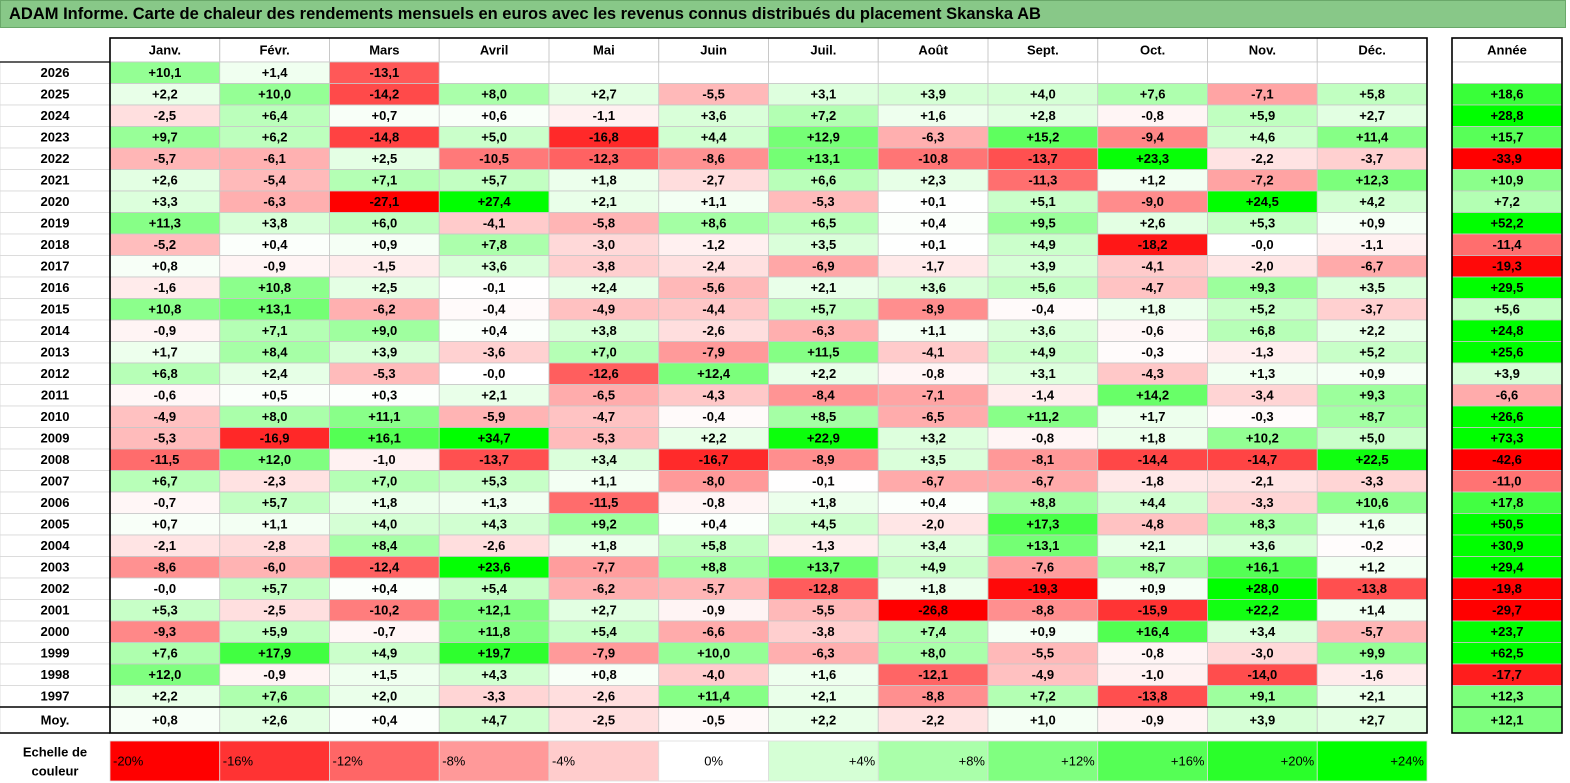 The height and width of the screenshot is (783, 1570). What do you see at coordinates (385, 696) in the screenshot?
I see `heat-cell-value: +2,0` at bounding box center [385, 696].